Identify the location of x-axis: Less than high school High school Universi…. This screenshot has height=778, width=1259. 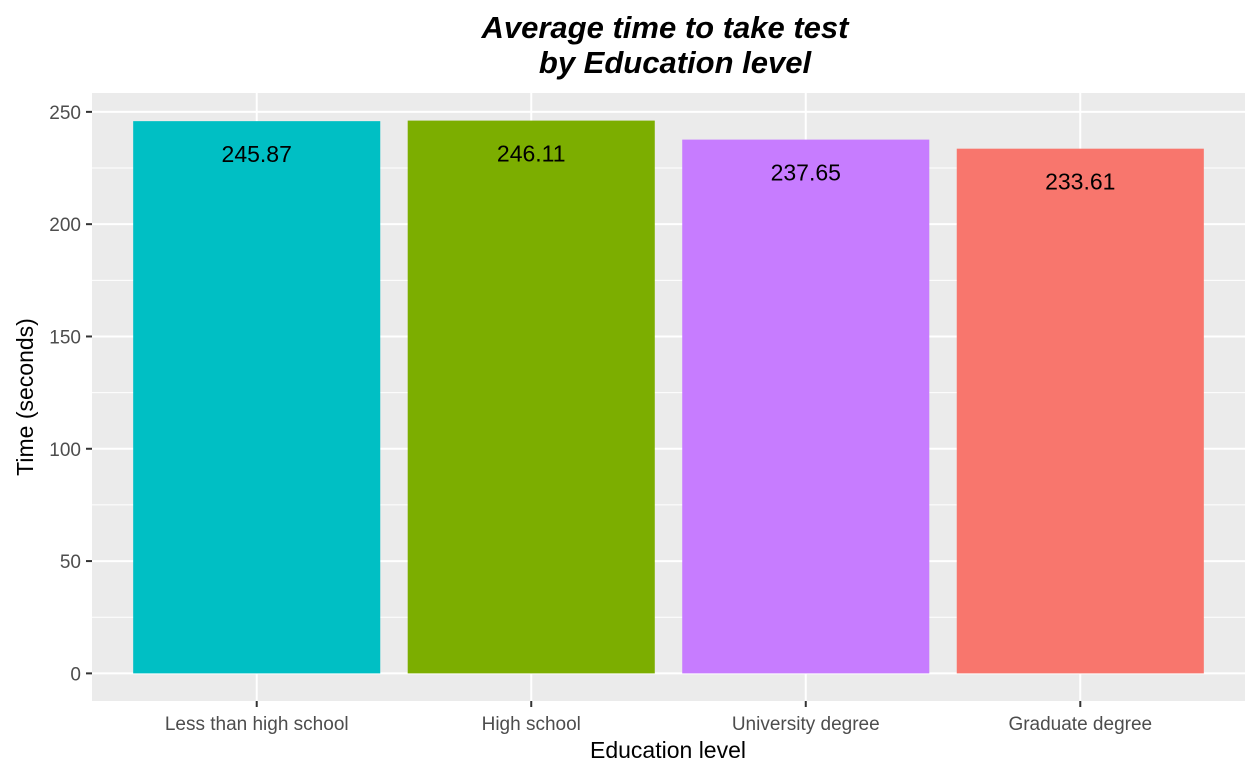
(658, 718).